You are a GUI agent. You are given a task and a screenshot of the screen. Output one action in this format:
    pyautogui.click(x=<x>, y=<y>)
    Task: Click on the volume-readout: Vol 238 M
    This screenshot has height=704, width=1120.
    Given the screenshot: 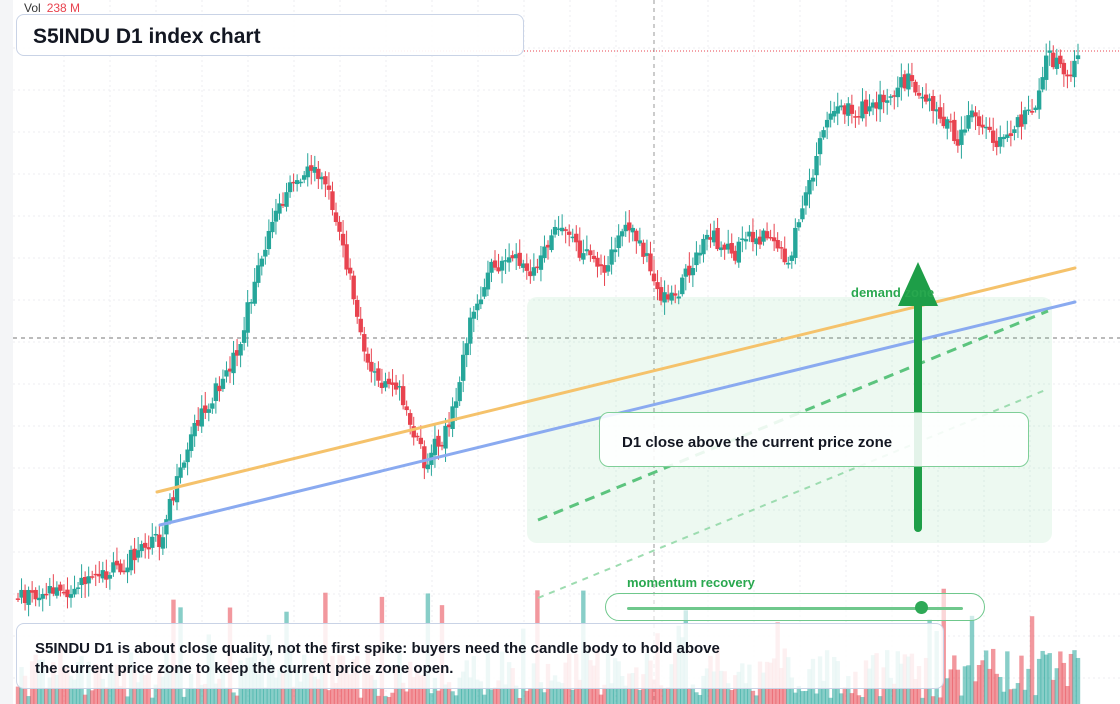 What is the action you would take?
    pyautogui.click(x=52, y=8)
    